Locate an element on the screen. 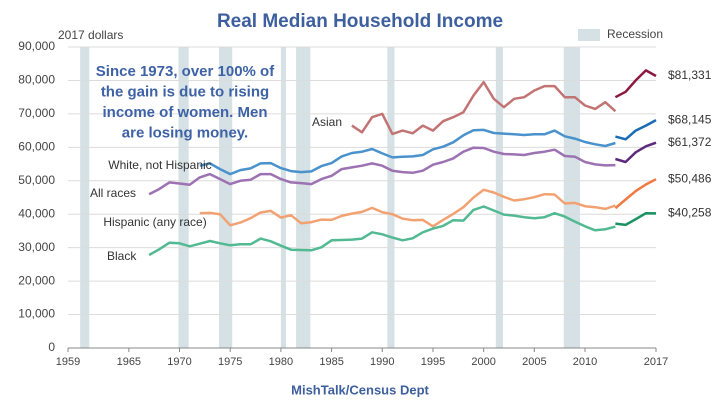 The image size is (720, 405). end-value-label: $68,145 is located at coordinates (690, 119).